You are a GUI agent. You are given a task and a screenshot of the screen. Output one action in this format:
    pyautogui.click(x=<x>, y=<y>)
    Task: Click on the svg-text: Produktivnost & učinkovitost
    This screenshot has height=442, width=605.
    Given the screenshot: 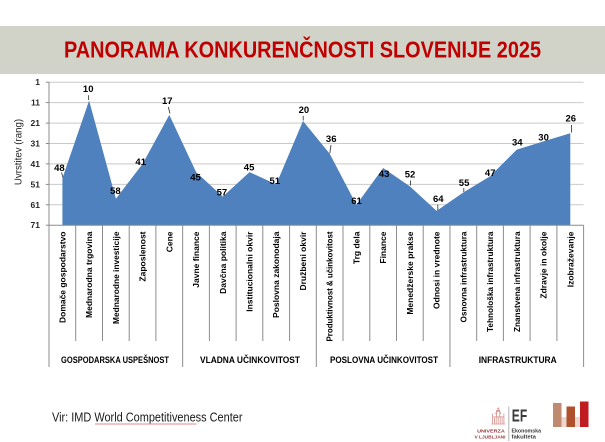 What is the action you would take?
    pyautogui.click(x=330, y=286)
    